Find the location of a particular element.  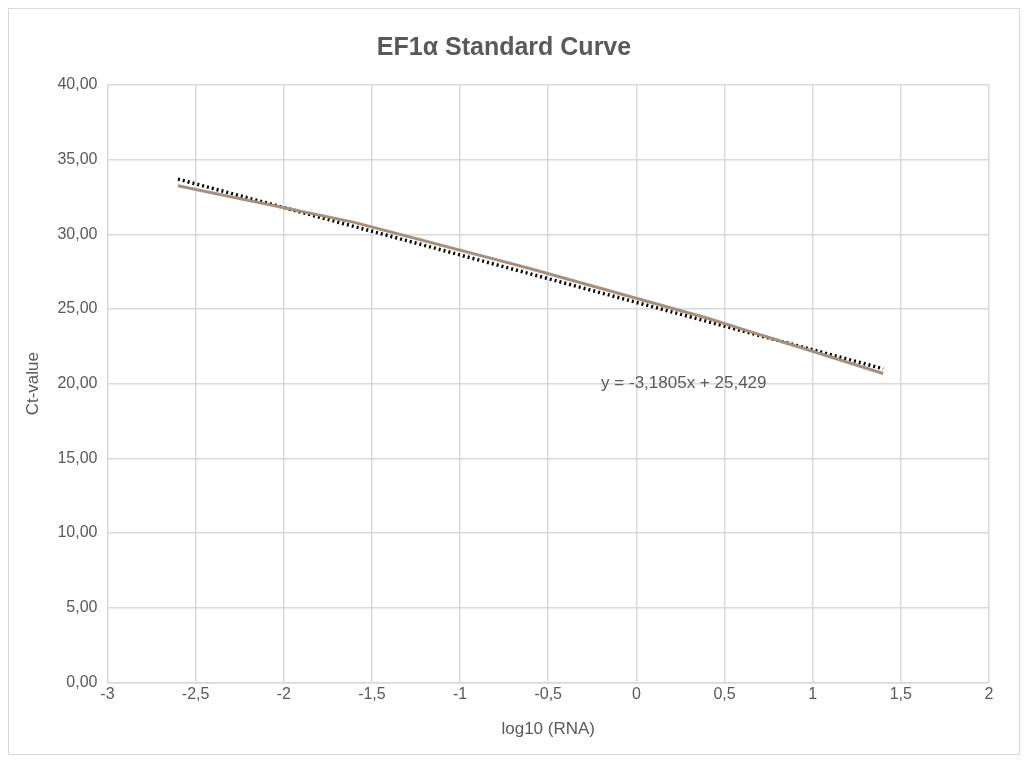

x-tick-label: -2 is located at coordinates (283, 694).